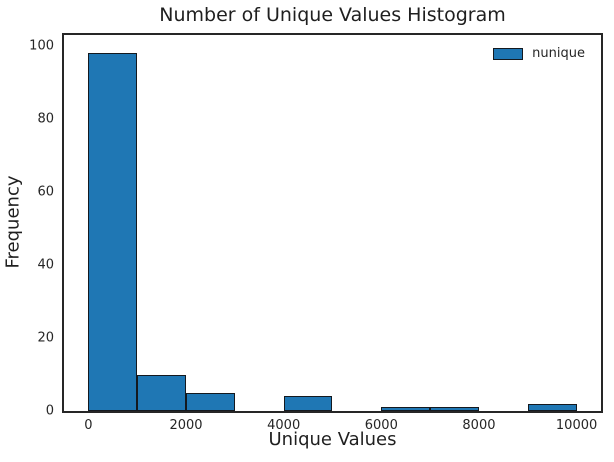 This screenshot has height=462, width=614. Describe the element at coordinates (576, 425) in the screenshot. I see `x-tick-label: 10000` at that location.